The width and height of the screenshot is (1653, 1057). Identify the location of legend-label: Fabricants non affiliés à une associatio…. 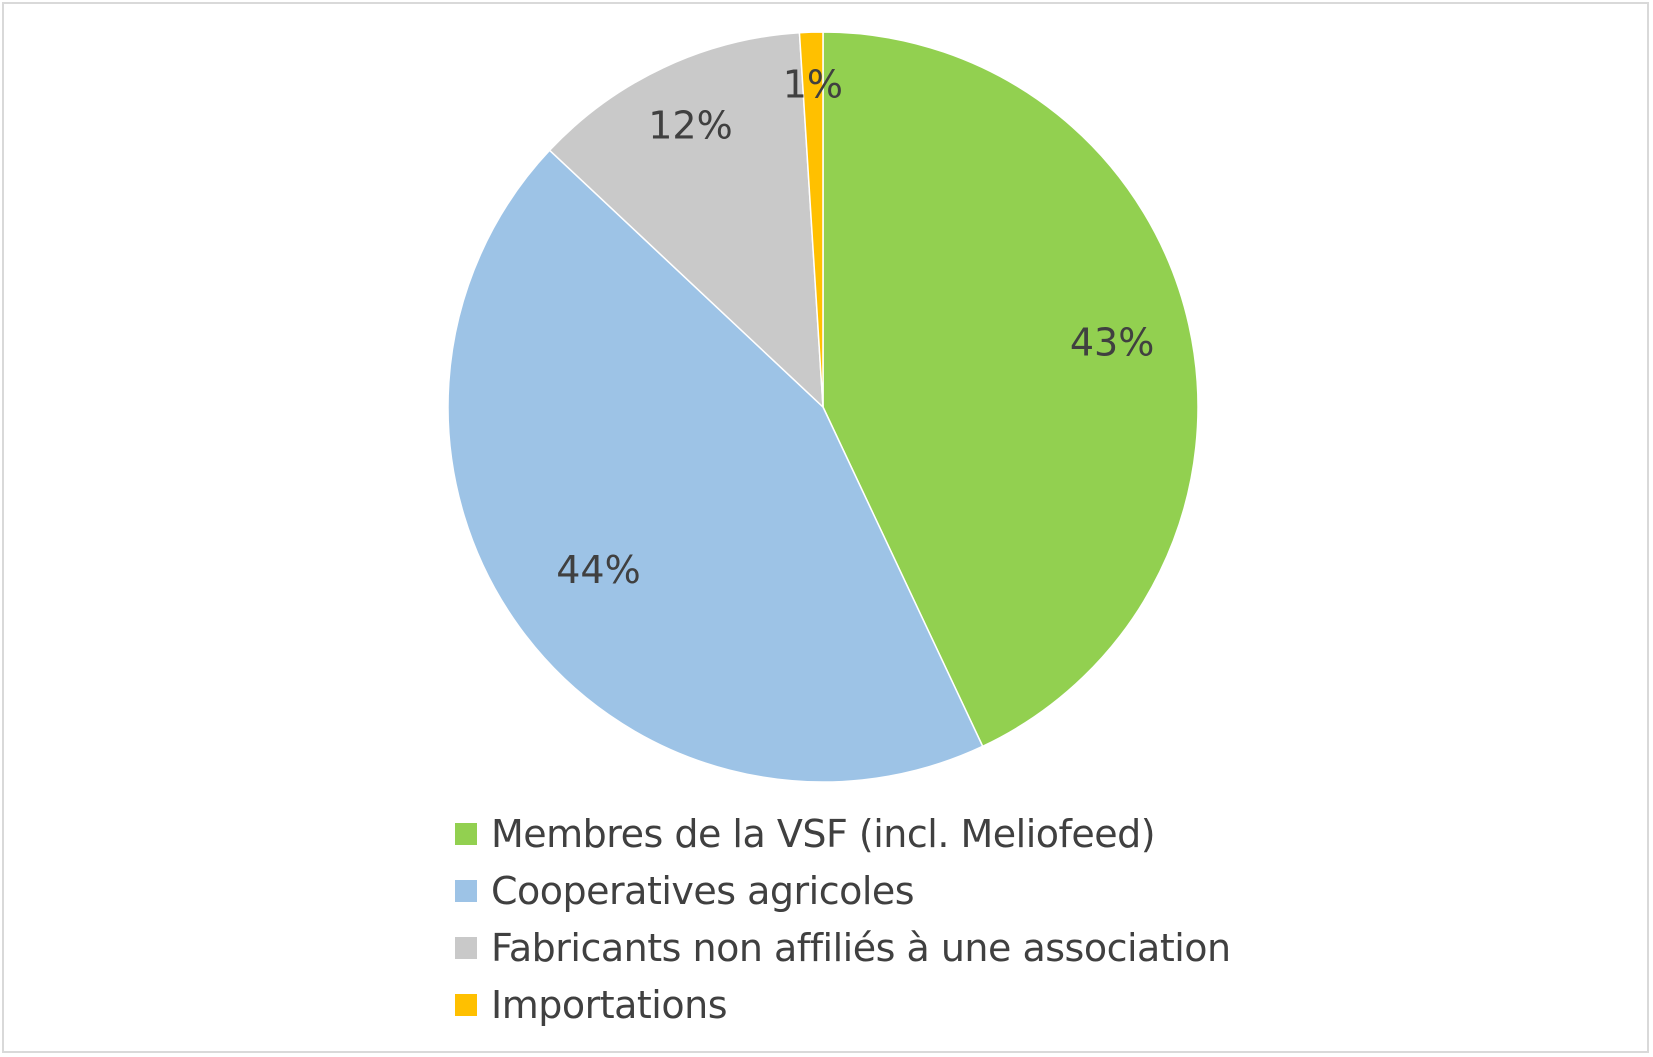
(861, 947).